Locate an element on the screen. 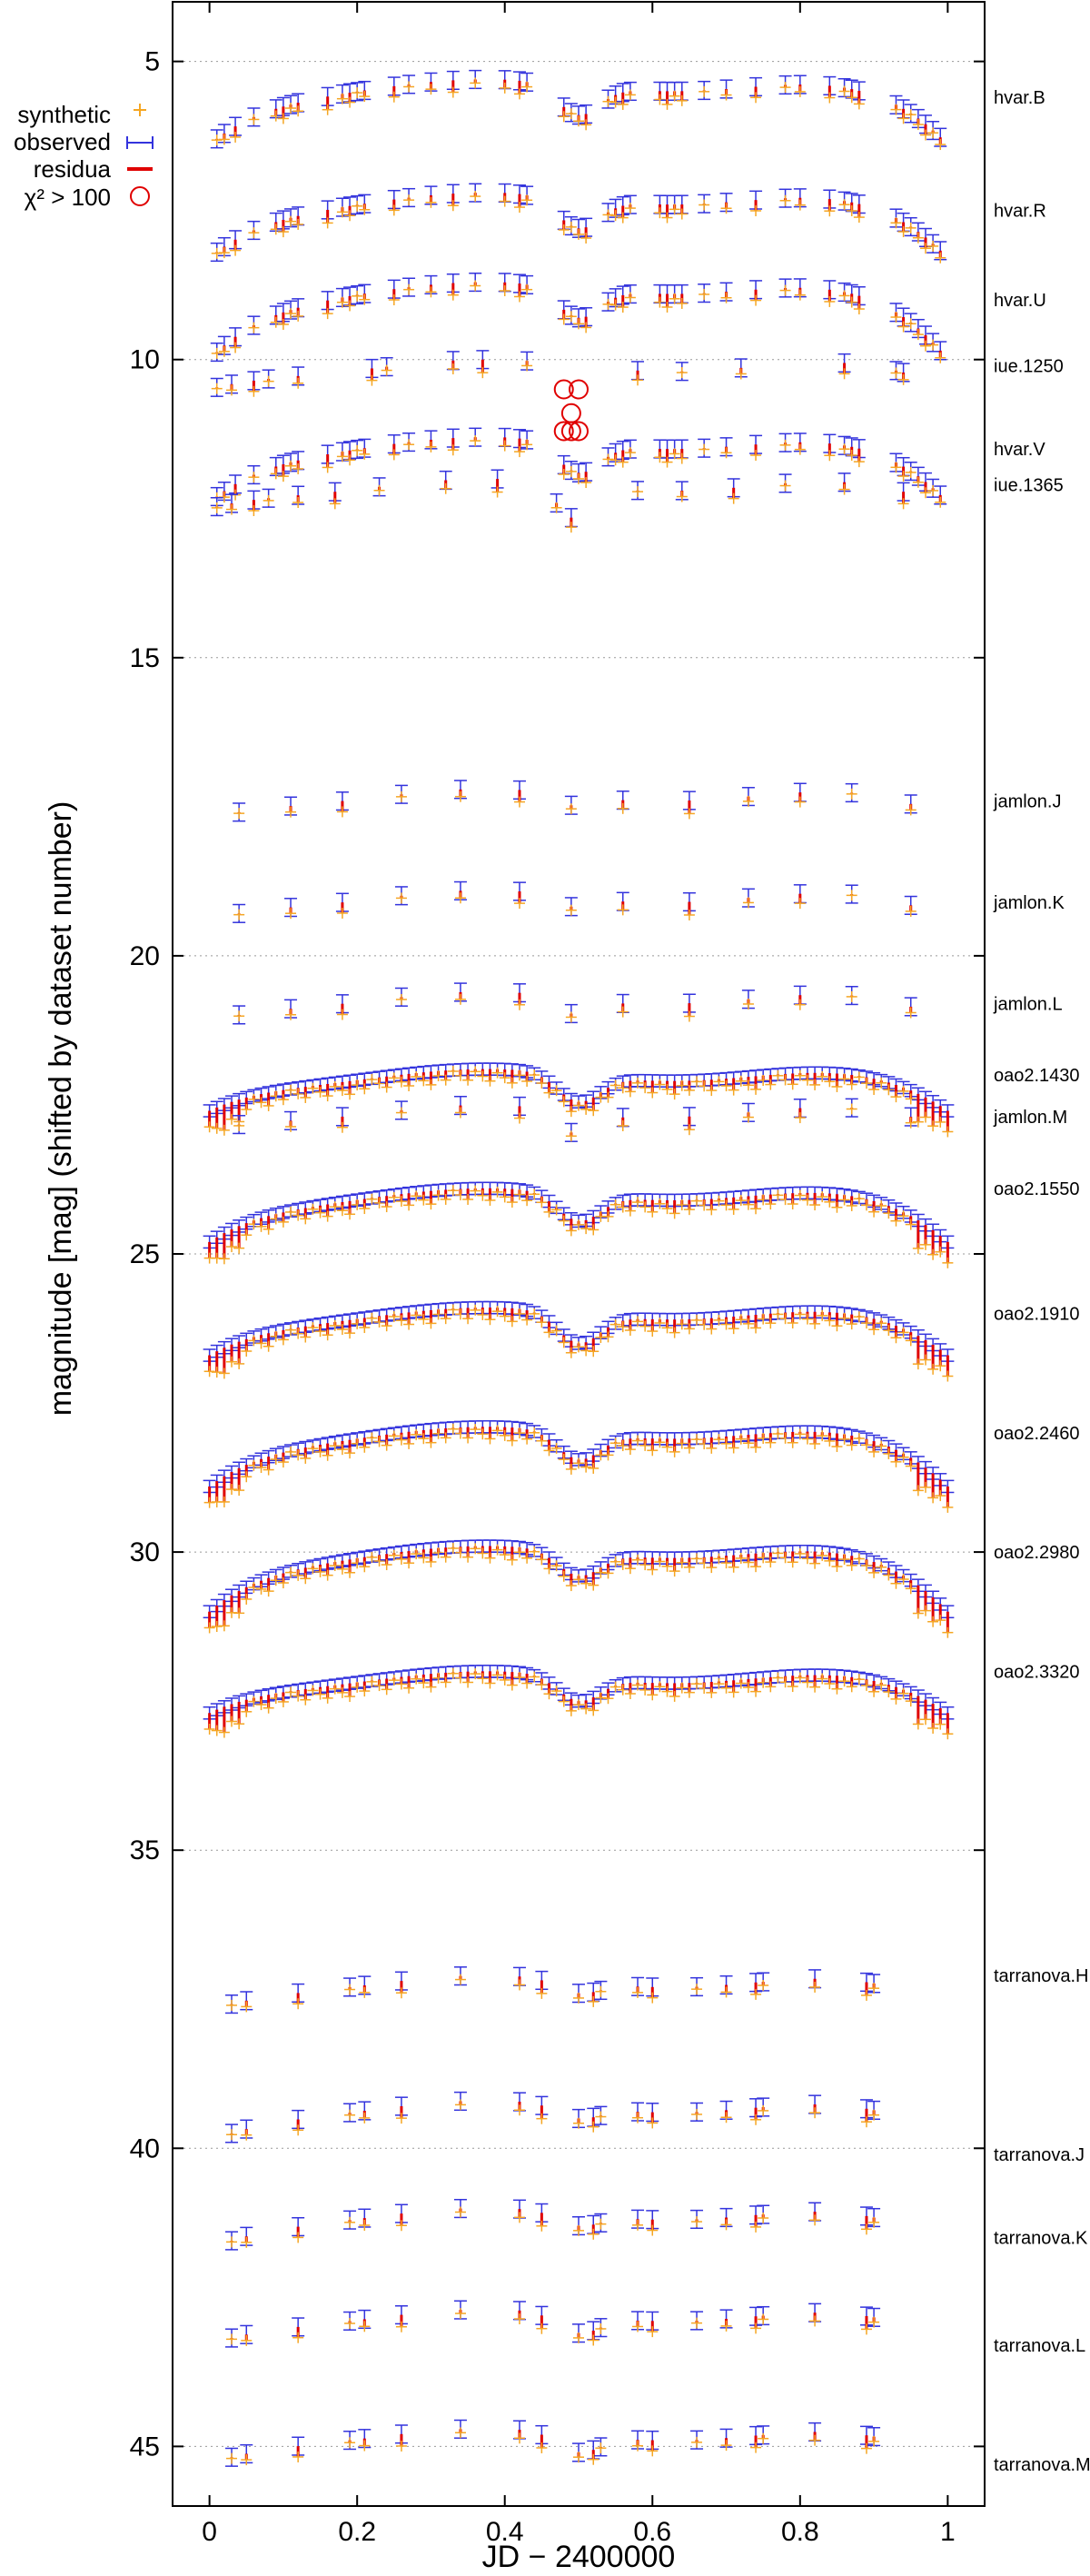  series-jamlon.K is located at coordinates (575, 902).